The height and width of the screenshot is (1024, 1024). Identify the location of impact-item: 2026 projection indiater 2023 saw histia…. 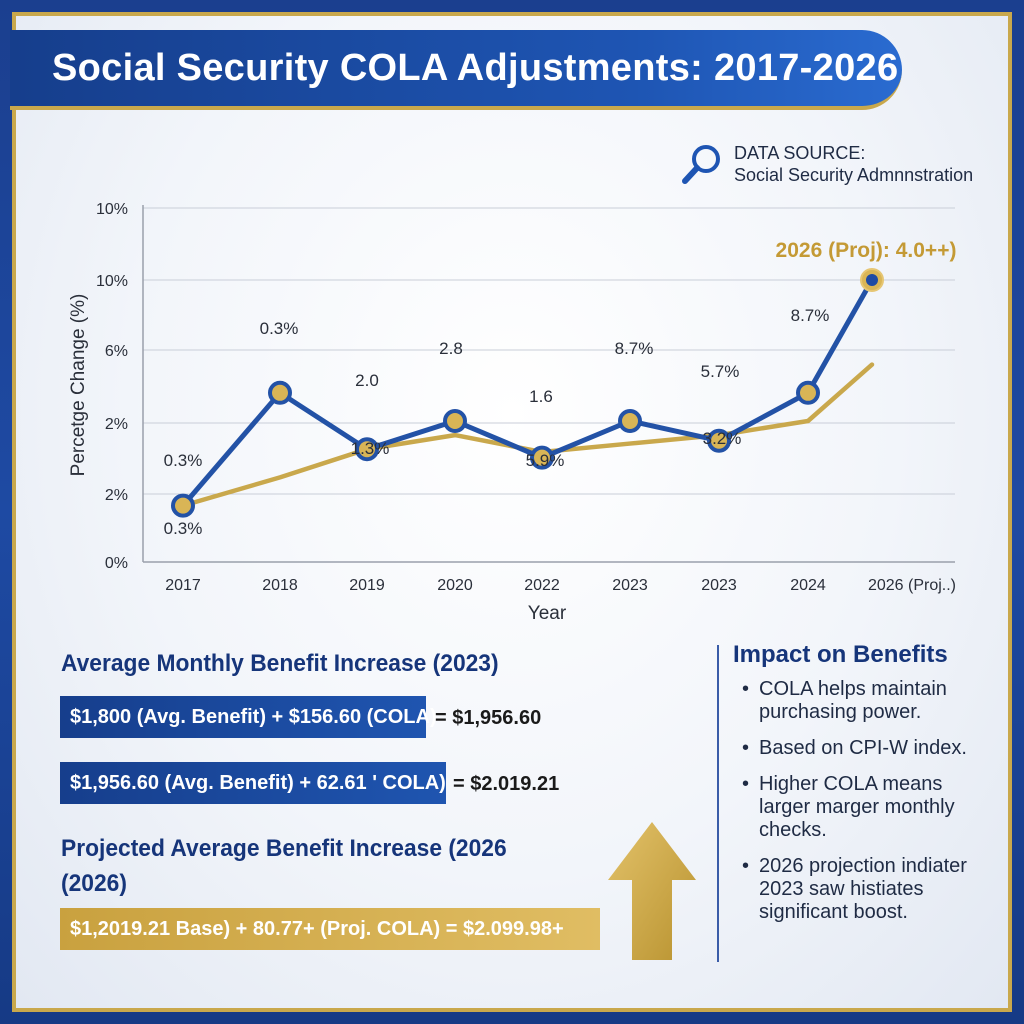
(867, 889).